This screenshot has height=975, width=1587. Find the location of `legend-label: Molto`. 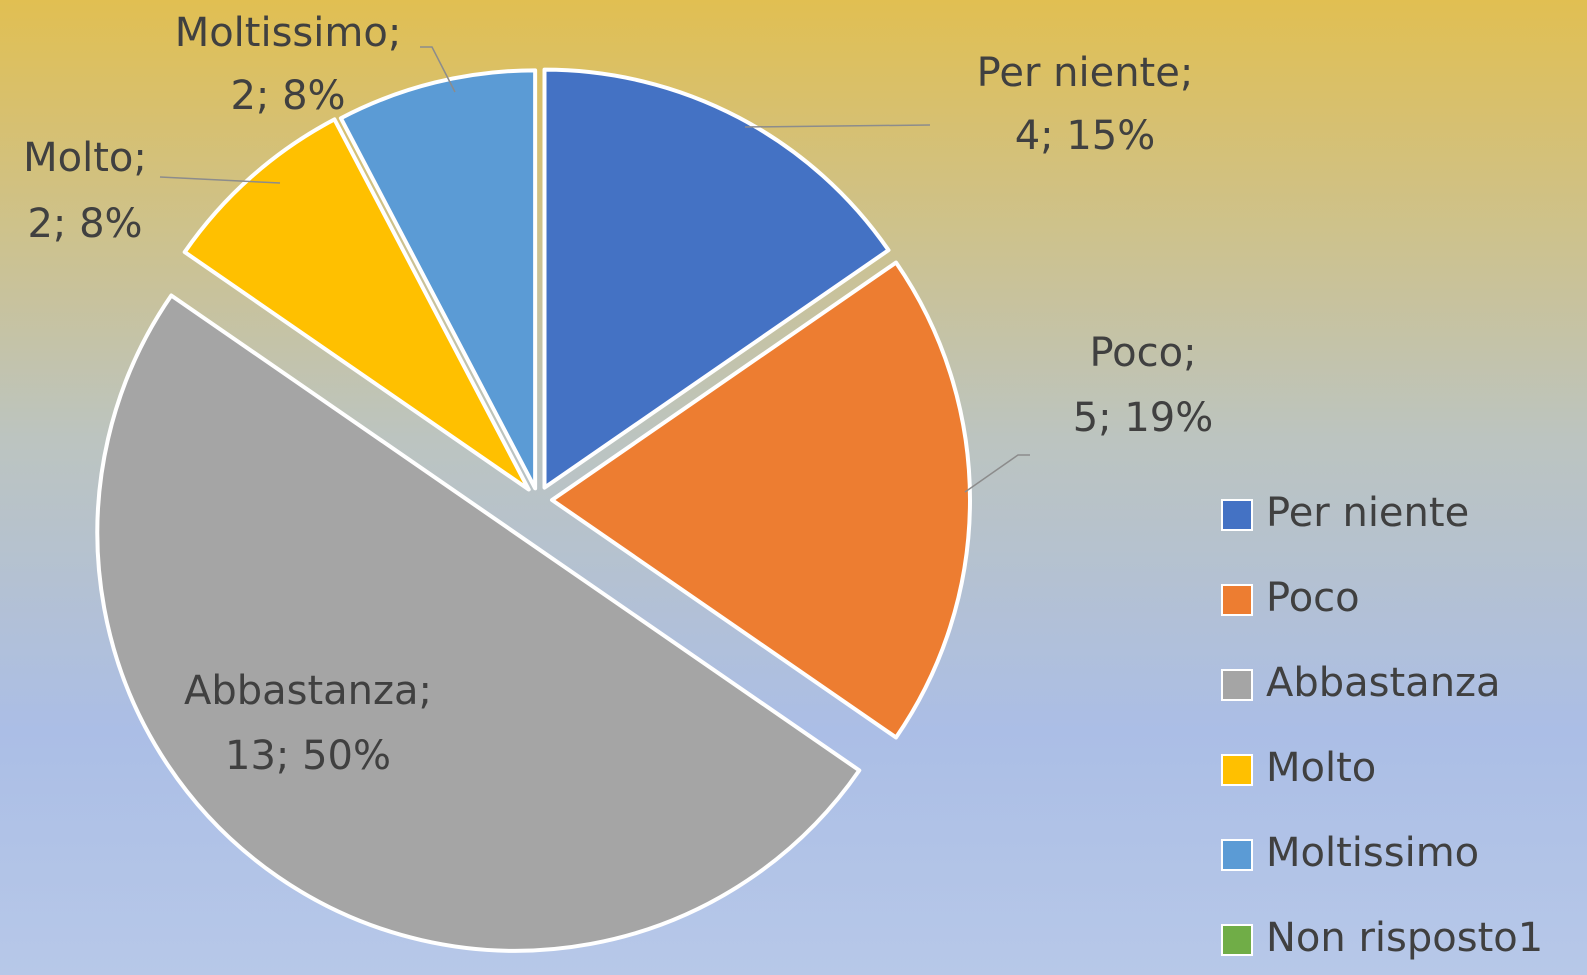

legend-label: Molto is located at coordinates (1321, 768).